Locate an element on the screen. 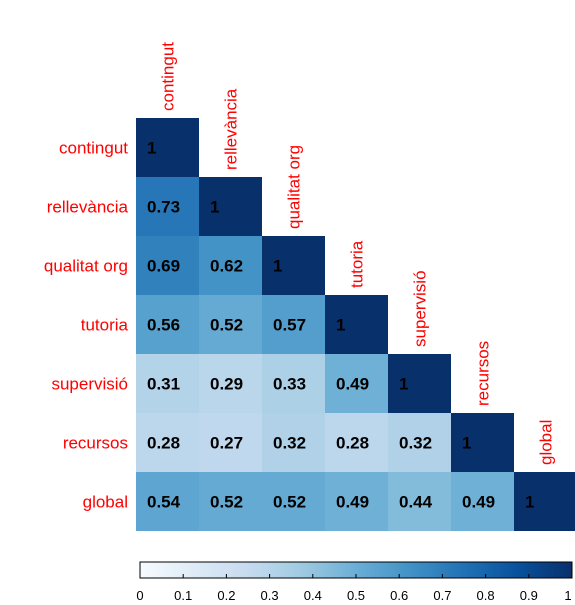  column-label: qualitat org is located at coordinates (294, 187).